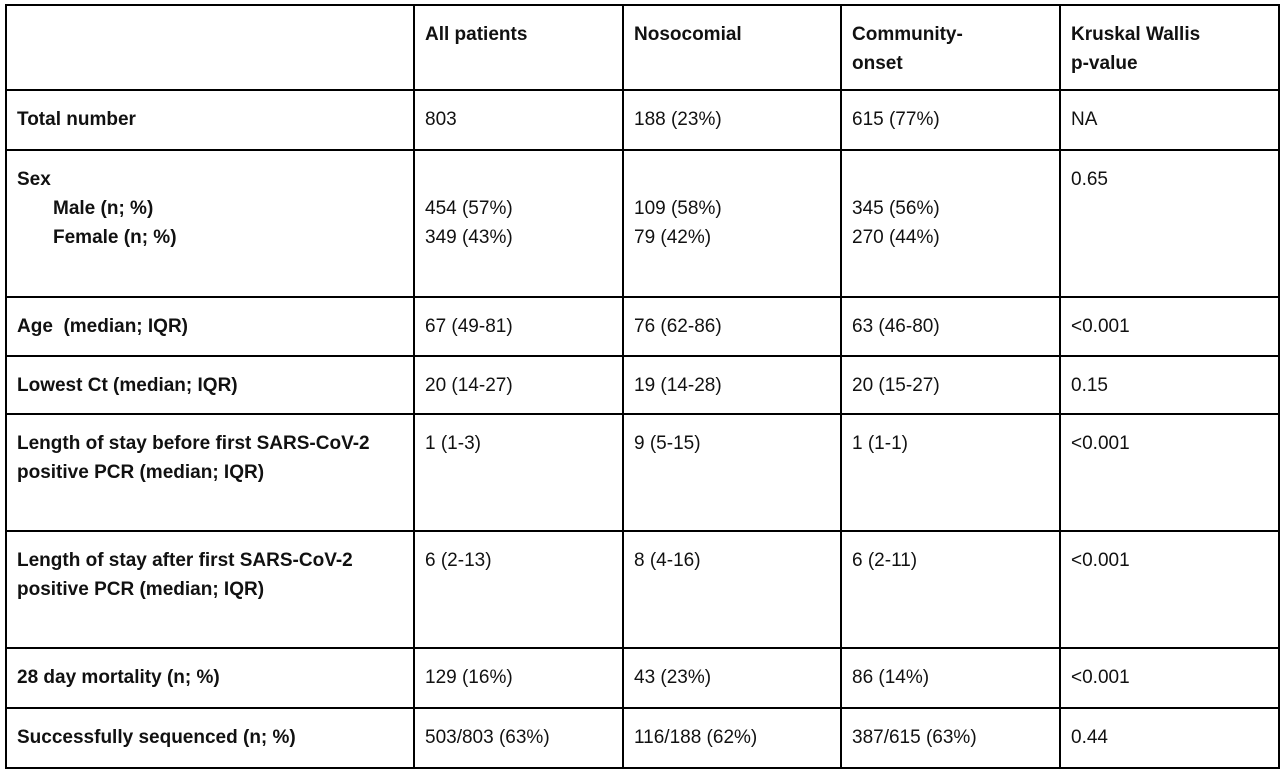 Image resolution: width=1280 pixels, height=773 pixels. Describe the element at coordinates (469, 208) in the screenshot. I see `cell-all-male: 454 (57%)` at that location.